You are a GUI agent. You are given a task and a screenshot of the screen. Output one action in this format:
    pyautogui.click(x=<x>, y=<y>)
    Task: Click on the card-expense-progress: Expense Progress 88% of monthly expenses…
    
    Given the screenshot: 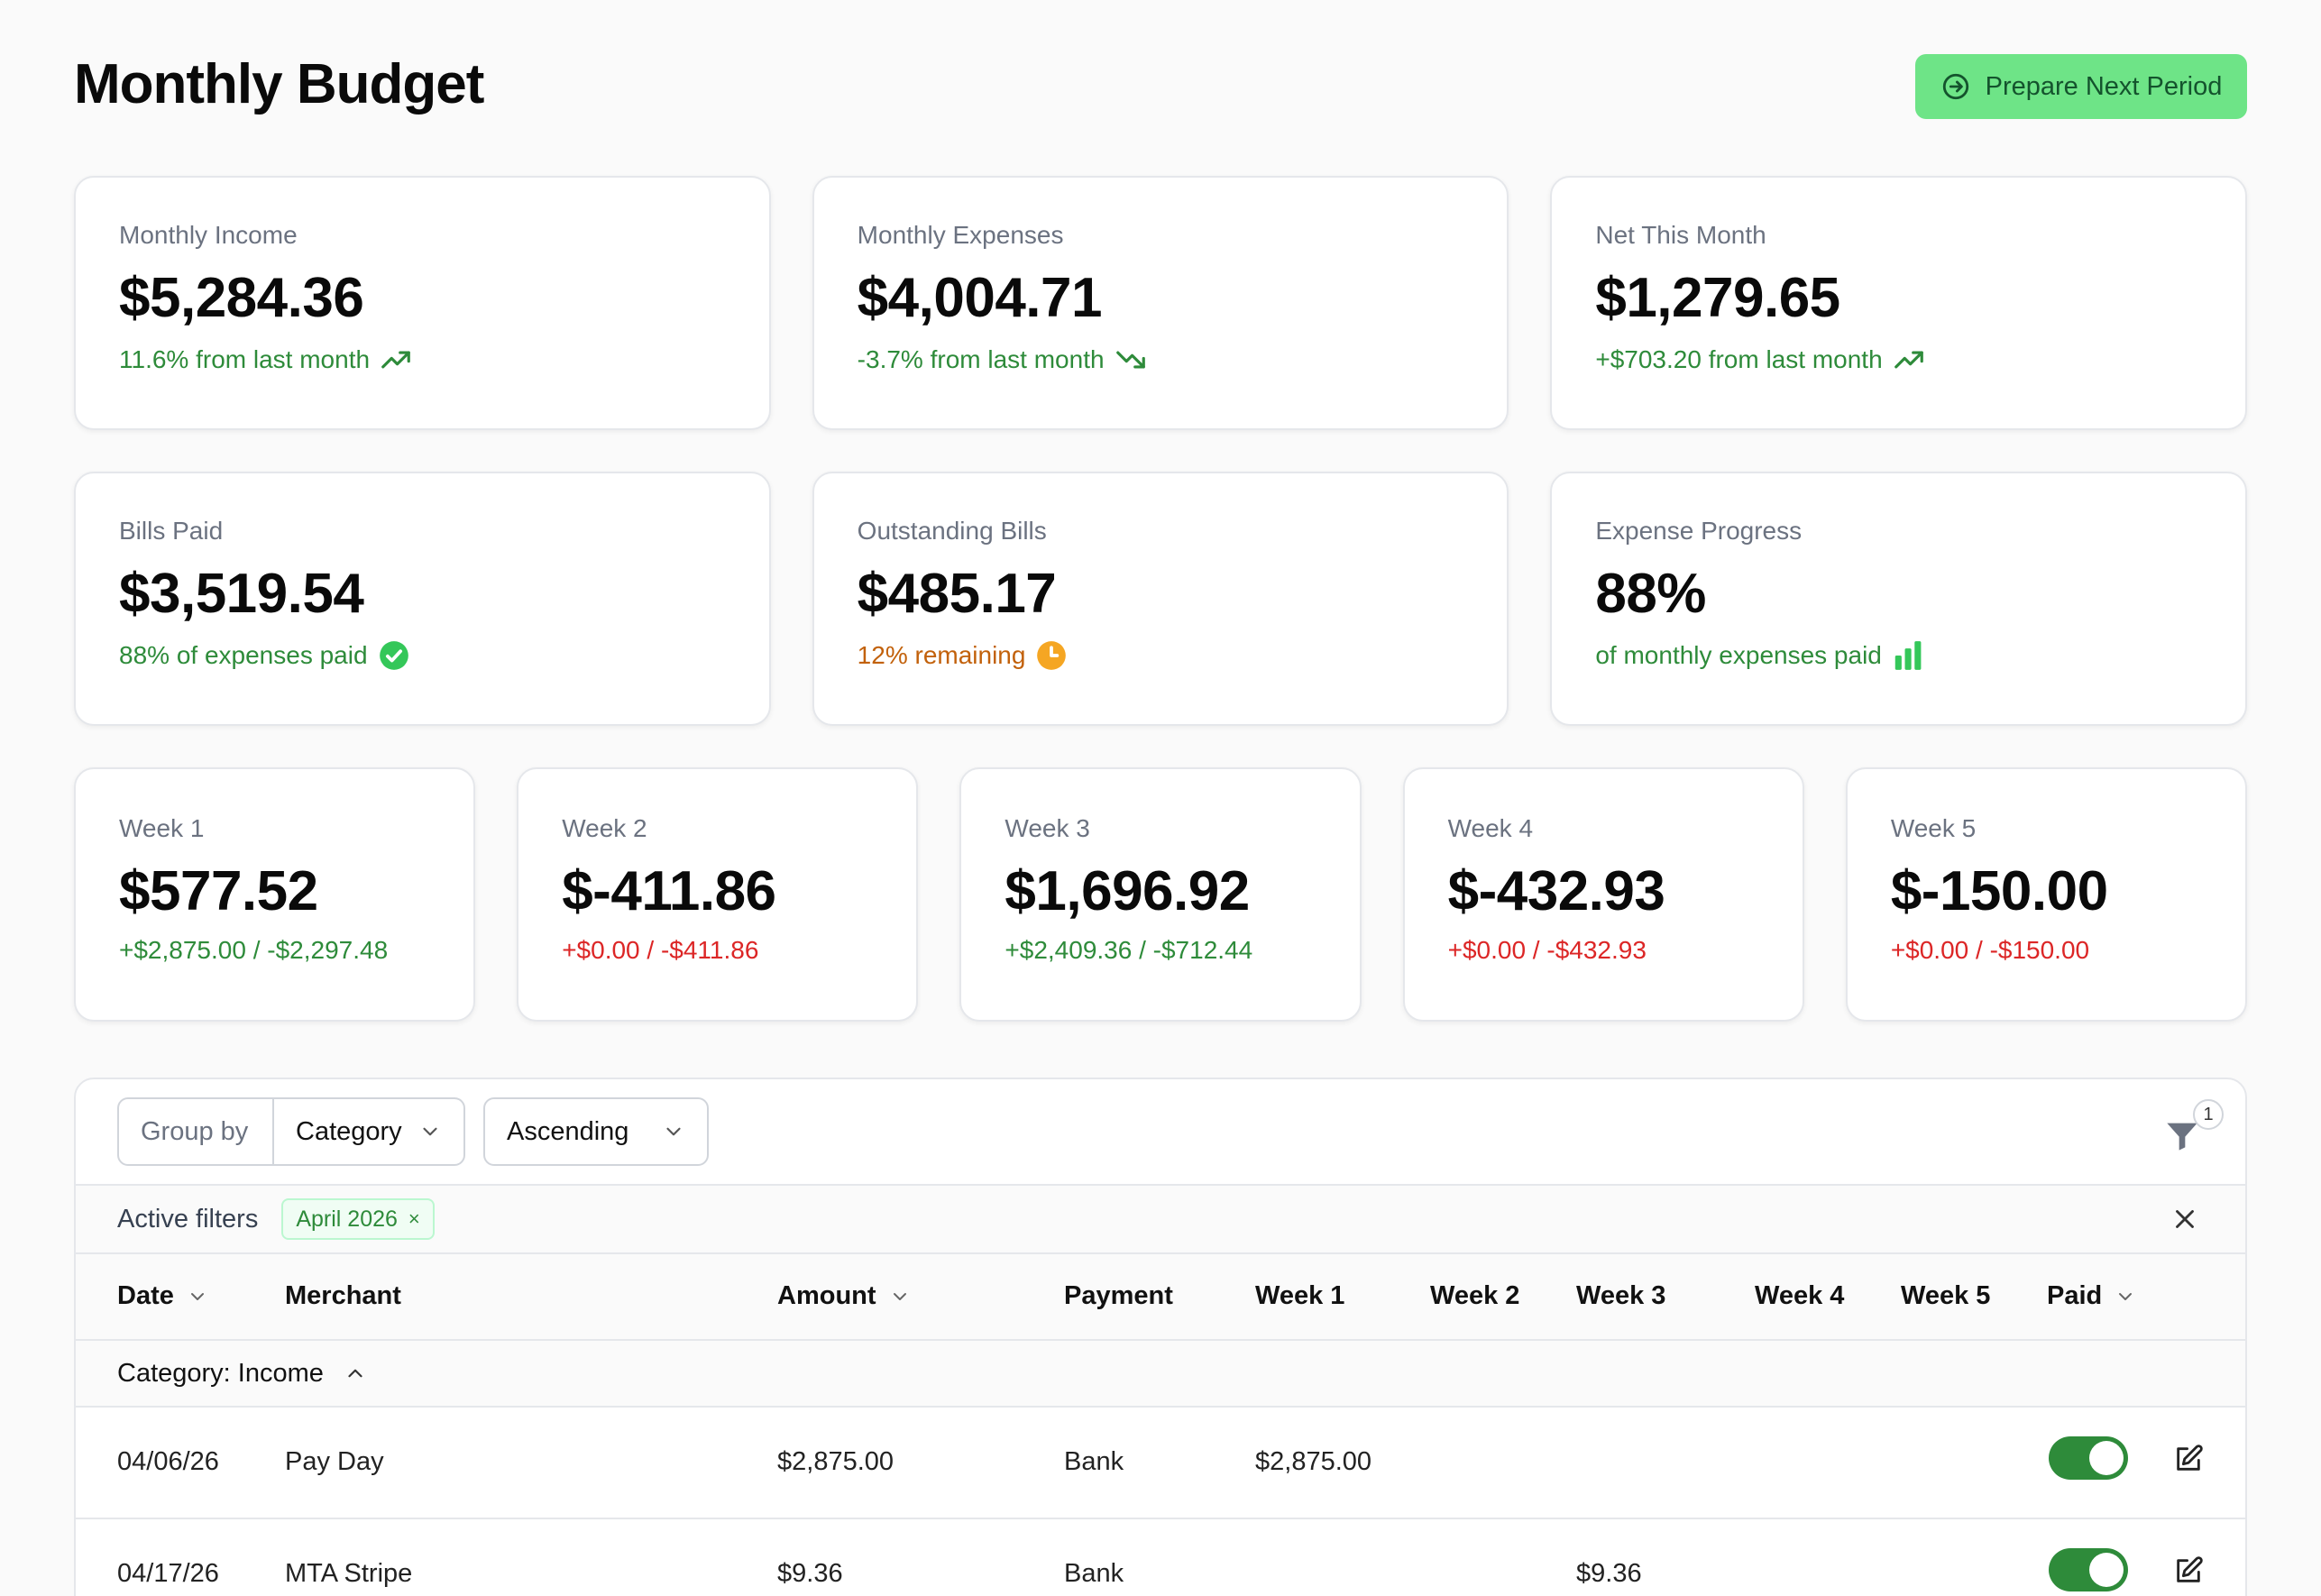 What is the action you would take?
    pyautogui.click(x=1899, y=599)
    